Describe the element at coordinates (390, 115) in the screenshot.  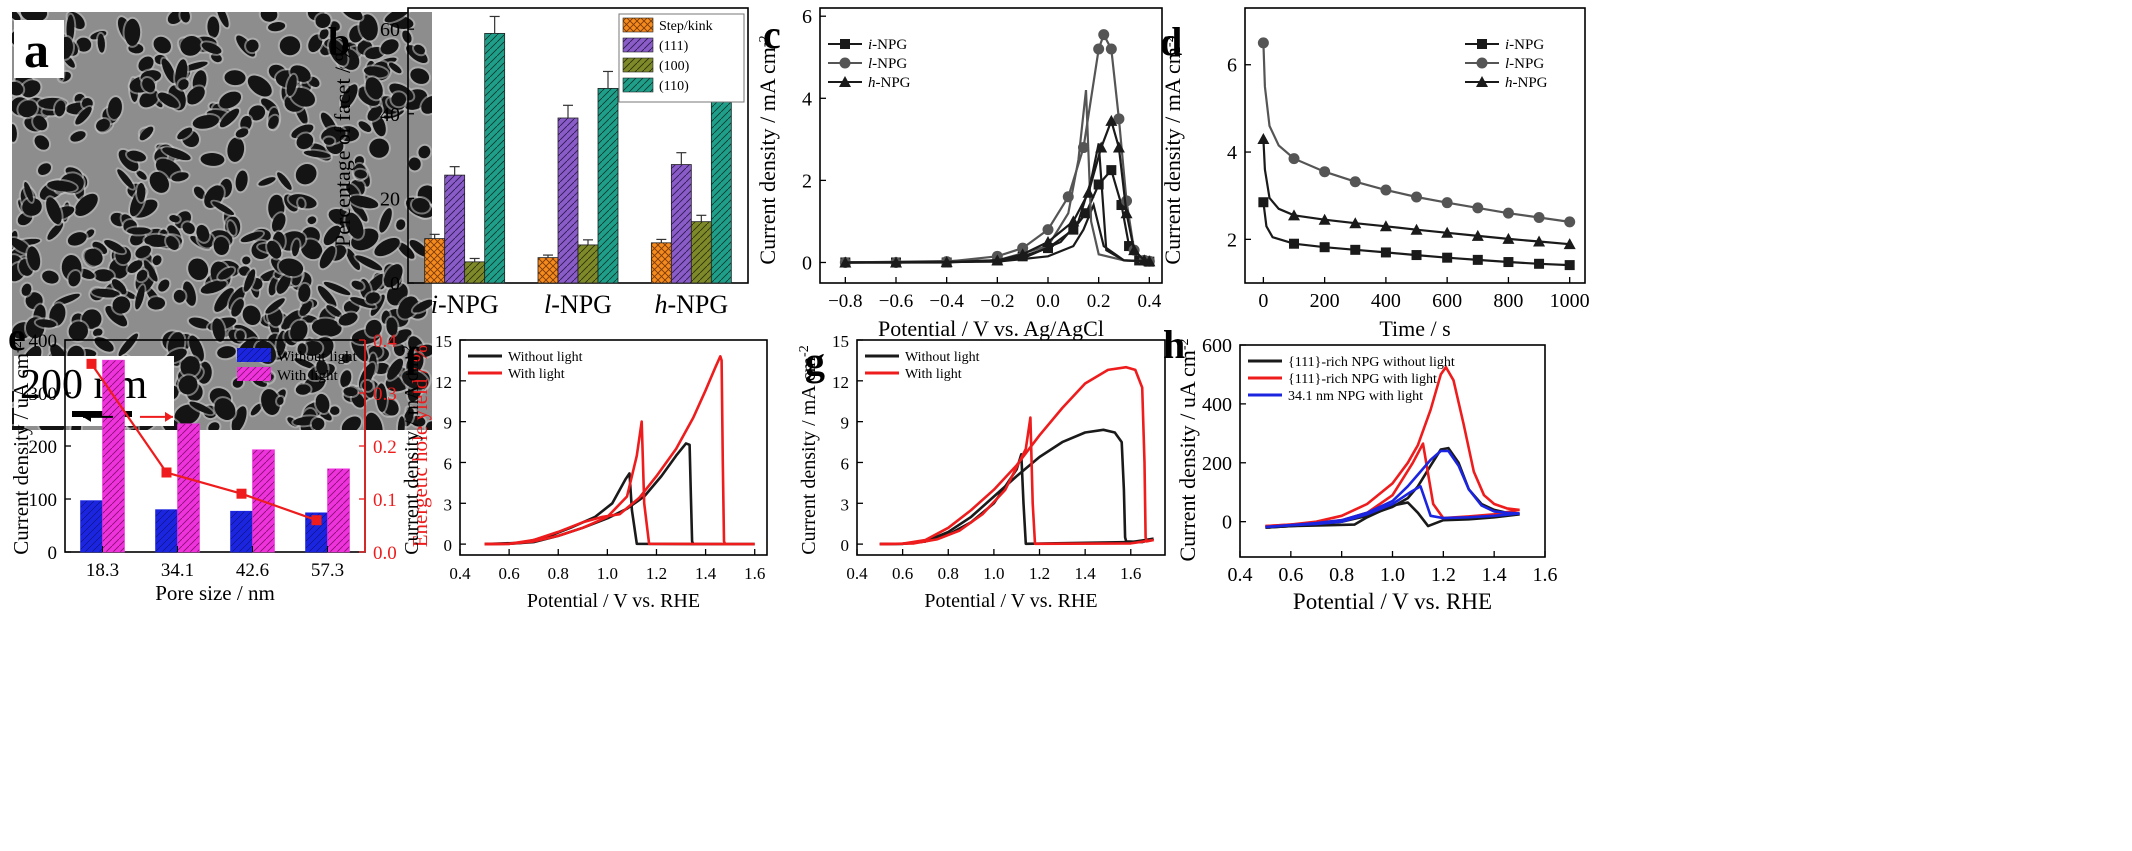
I see `y-tick-label: 40` at that location.